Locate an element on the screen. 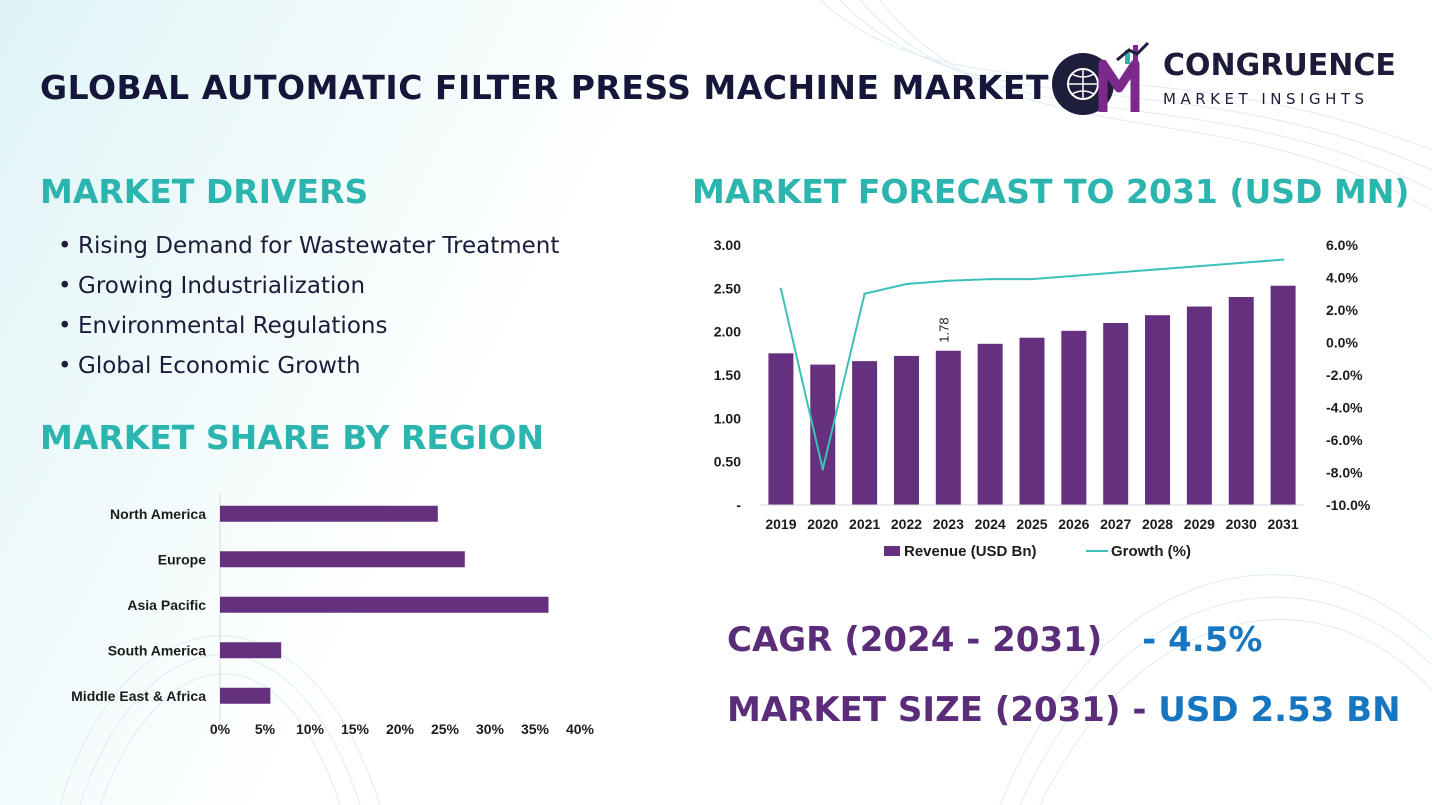 This screenshot has height=805, width=1432. y-tick-label: 2.50 is located at coordinates (727, 288).